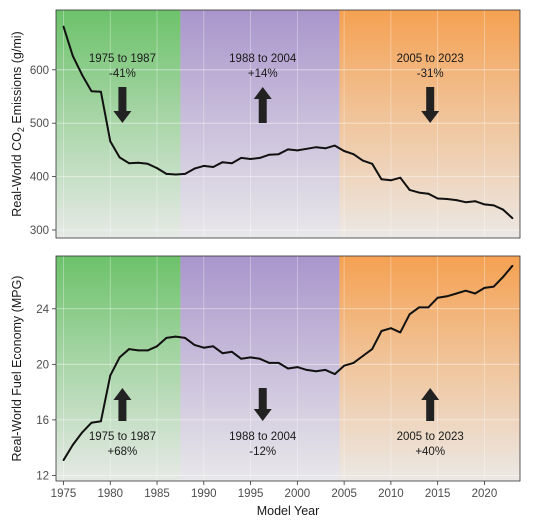  What do you see at coordinates (122, 105) in the screenshot?
I see `arrow-down-icon` at bounding box center [122, 105].